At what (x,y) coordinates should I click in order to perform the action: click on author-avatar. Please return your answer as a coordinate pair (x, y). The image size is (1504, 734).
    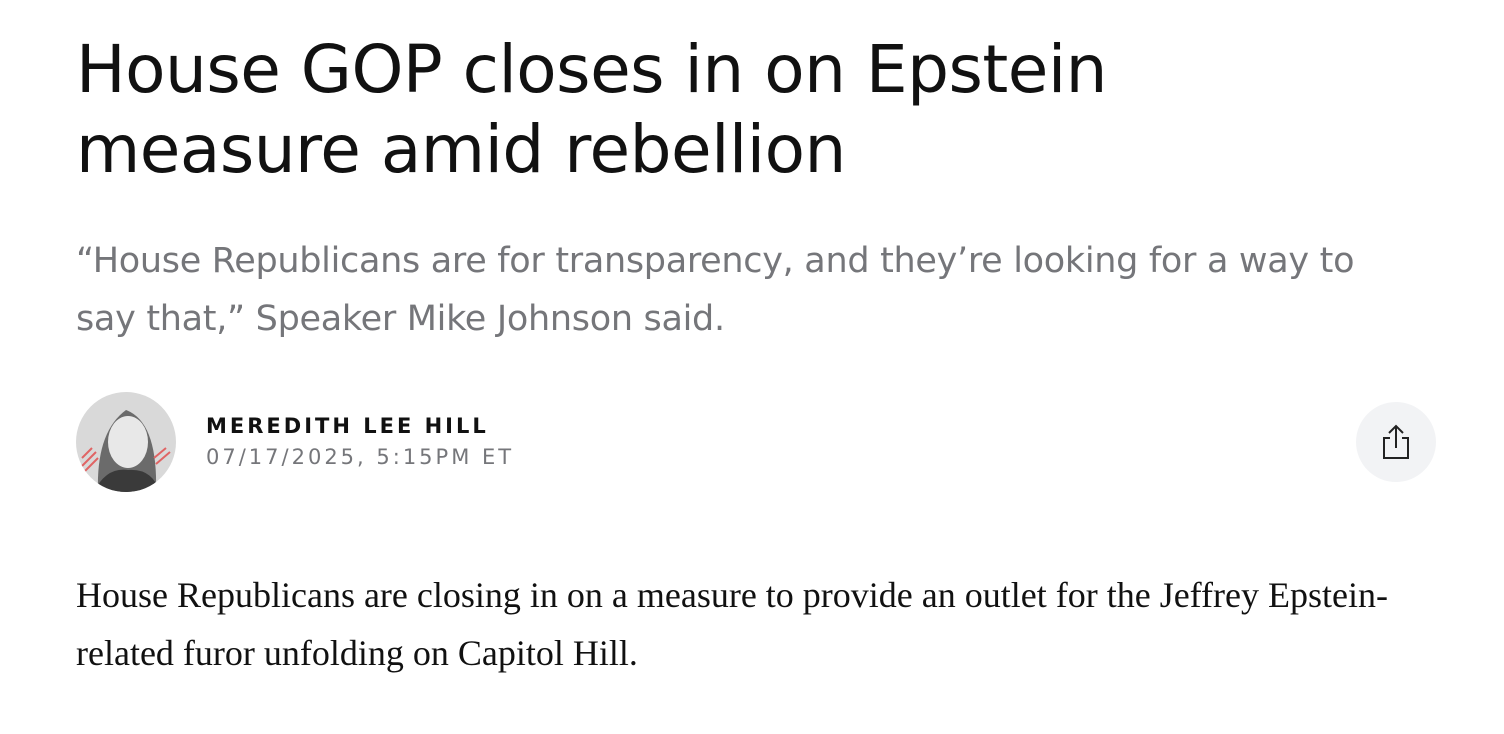
    Looking at the image, I should click on (126, 442).